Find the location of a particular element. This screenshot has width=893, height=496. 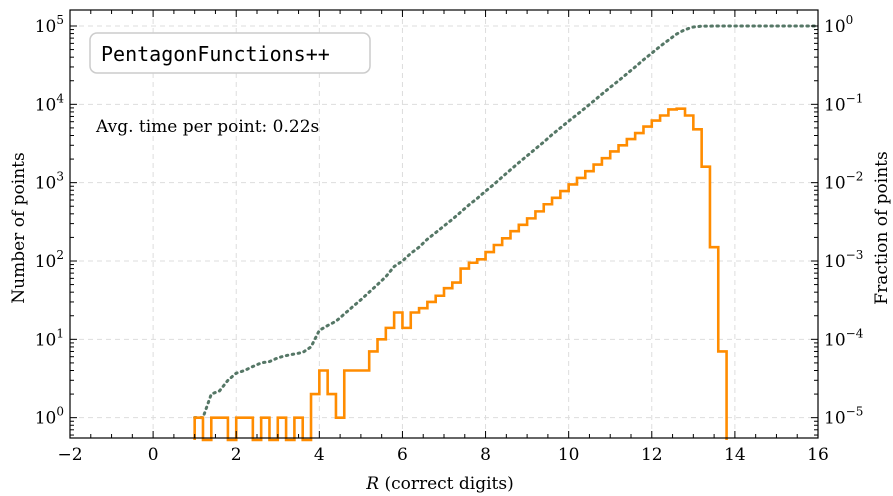

y-tick-label-right: 10⁰ is located at coordinates (838, 25).